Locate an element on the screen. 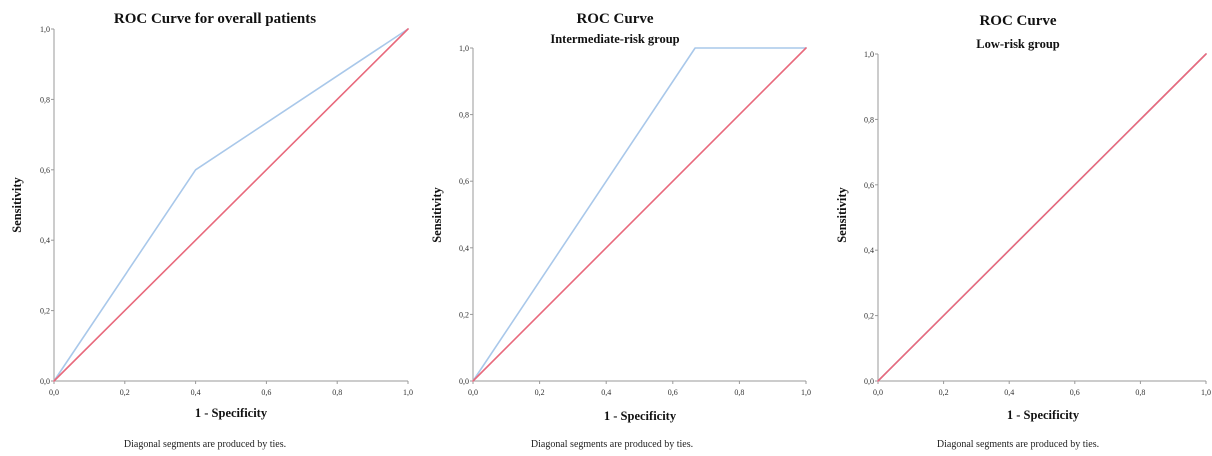  chart-subtitle: Intermediate-risk group is located at coordinates (614, 39).